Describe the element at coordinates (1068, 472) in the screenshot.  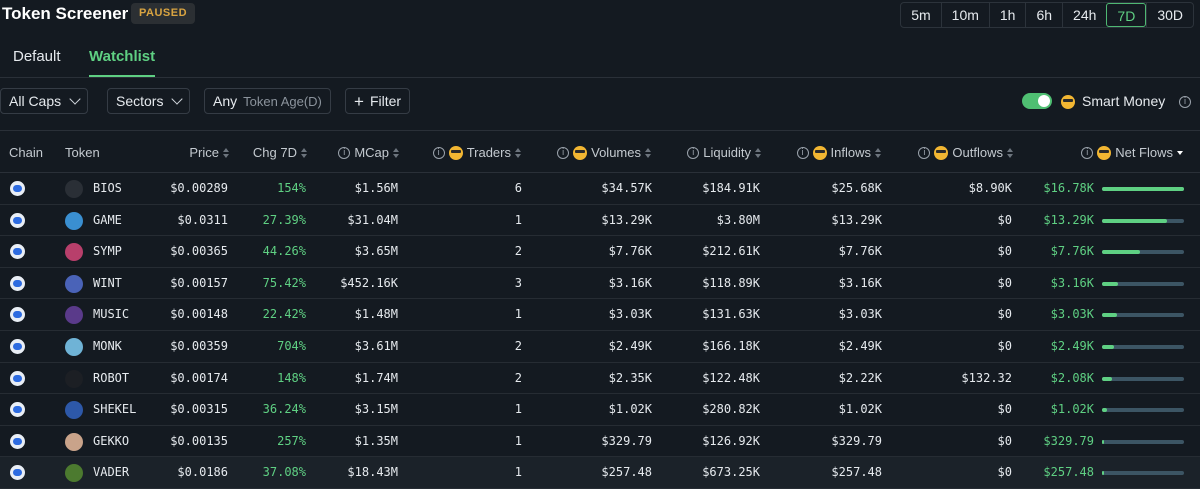
I see `netflows-cell: $257.48` at that location.